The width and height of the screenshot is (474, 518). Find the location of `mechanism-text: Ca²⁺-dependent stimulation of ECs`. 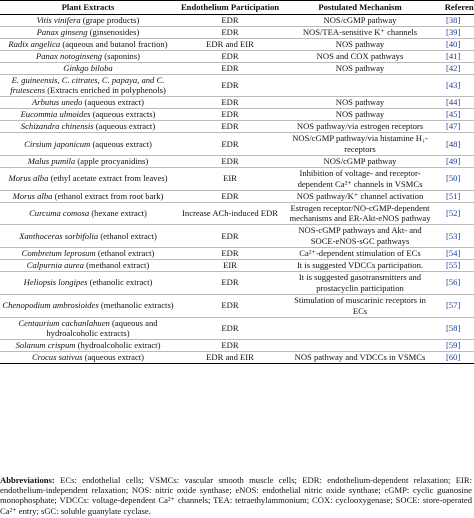

mechanism-text: Ca²⁺-dependent stimulation of ECs is located at coordinates (360, 253).